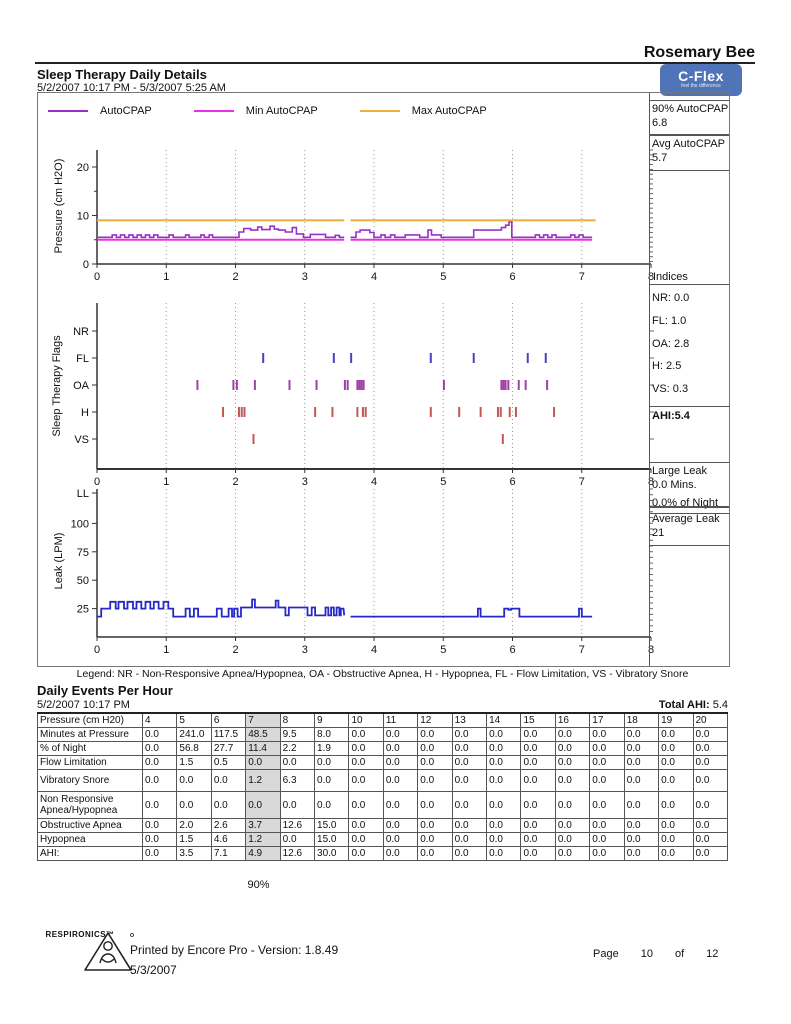 The height and width of the screenshot is (1024, 791). I want to click on pressure-column-header: 6, so click(228, 720).